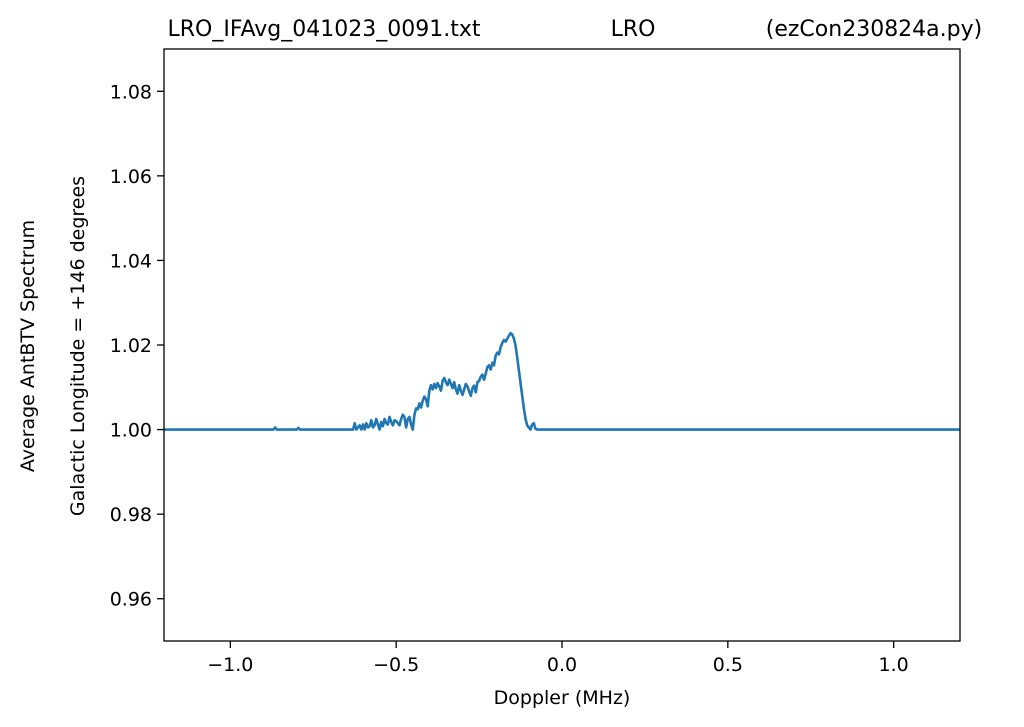 The height and width of the screenshot is (727, 1024). Describe the element at coordinates (562, 698) in the screenshot. I see `x-axis-label: Doppler (MHz)` at that location.